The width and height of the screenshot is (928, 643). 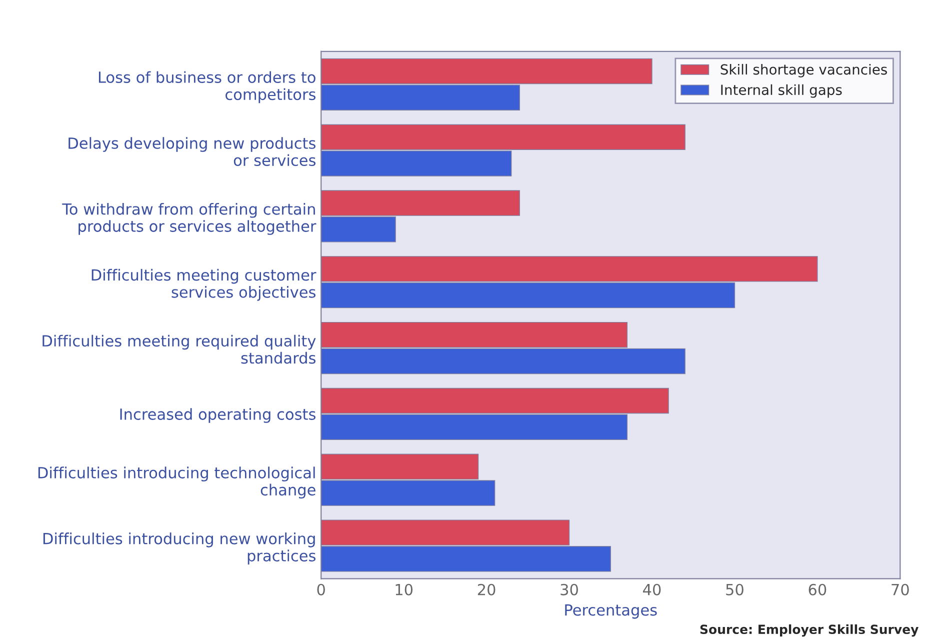 I want to click on x-tick-label: 70, so click(x=900, y=590).